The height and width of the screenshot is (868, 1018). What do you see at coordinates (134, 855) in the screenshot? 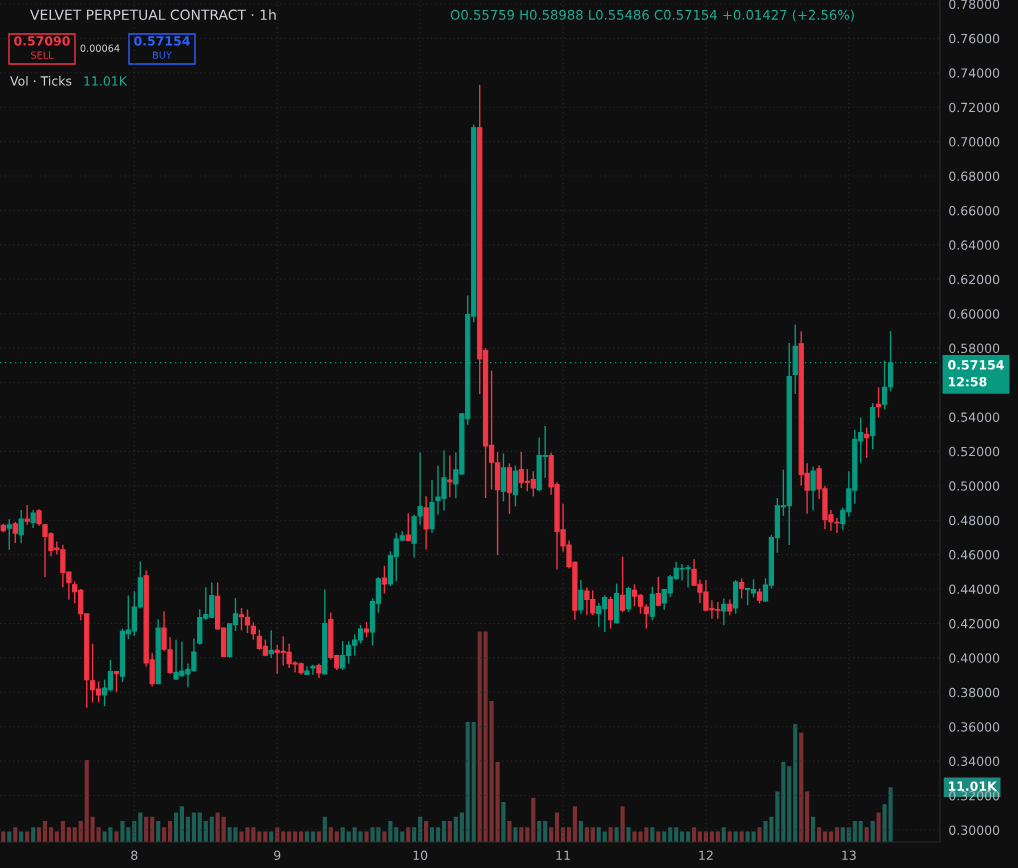
I see `x-tick-label: 8` at bounding box center [134, 855].